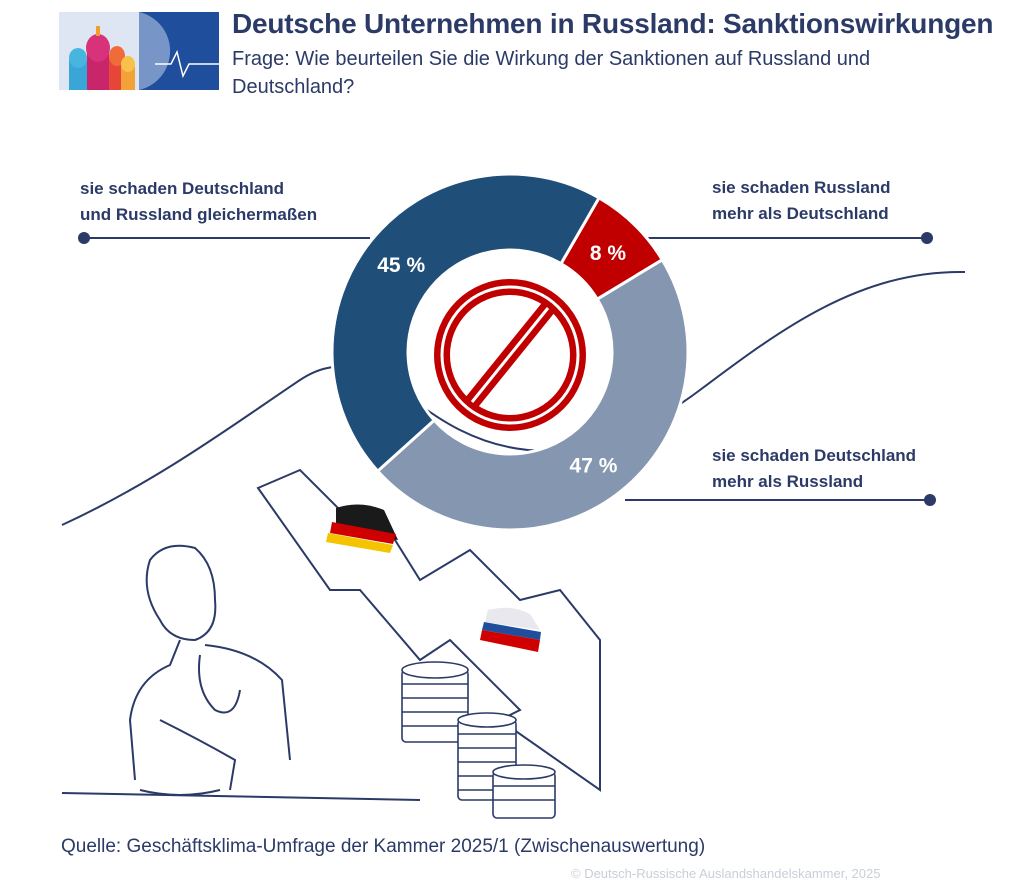 The image size is (1024, 893). Describe the element at coordinates (594, 465) in the screenshot. I see `slice-germany-value-label: 47 %` at that location.